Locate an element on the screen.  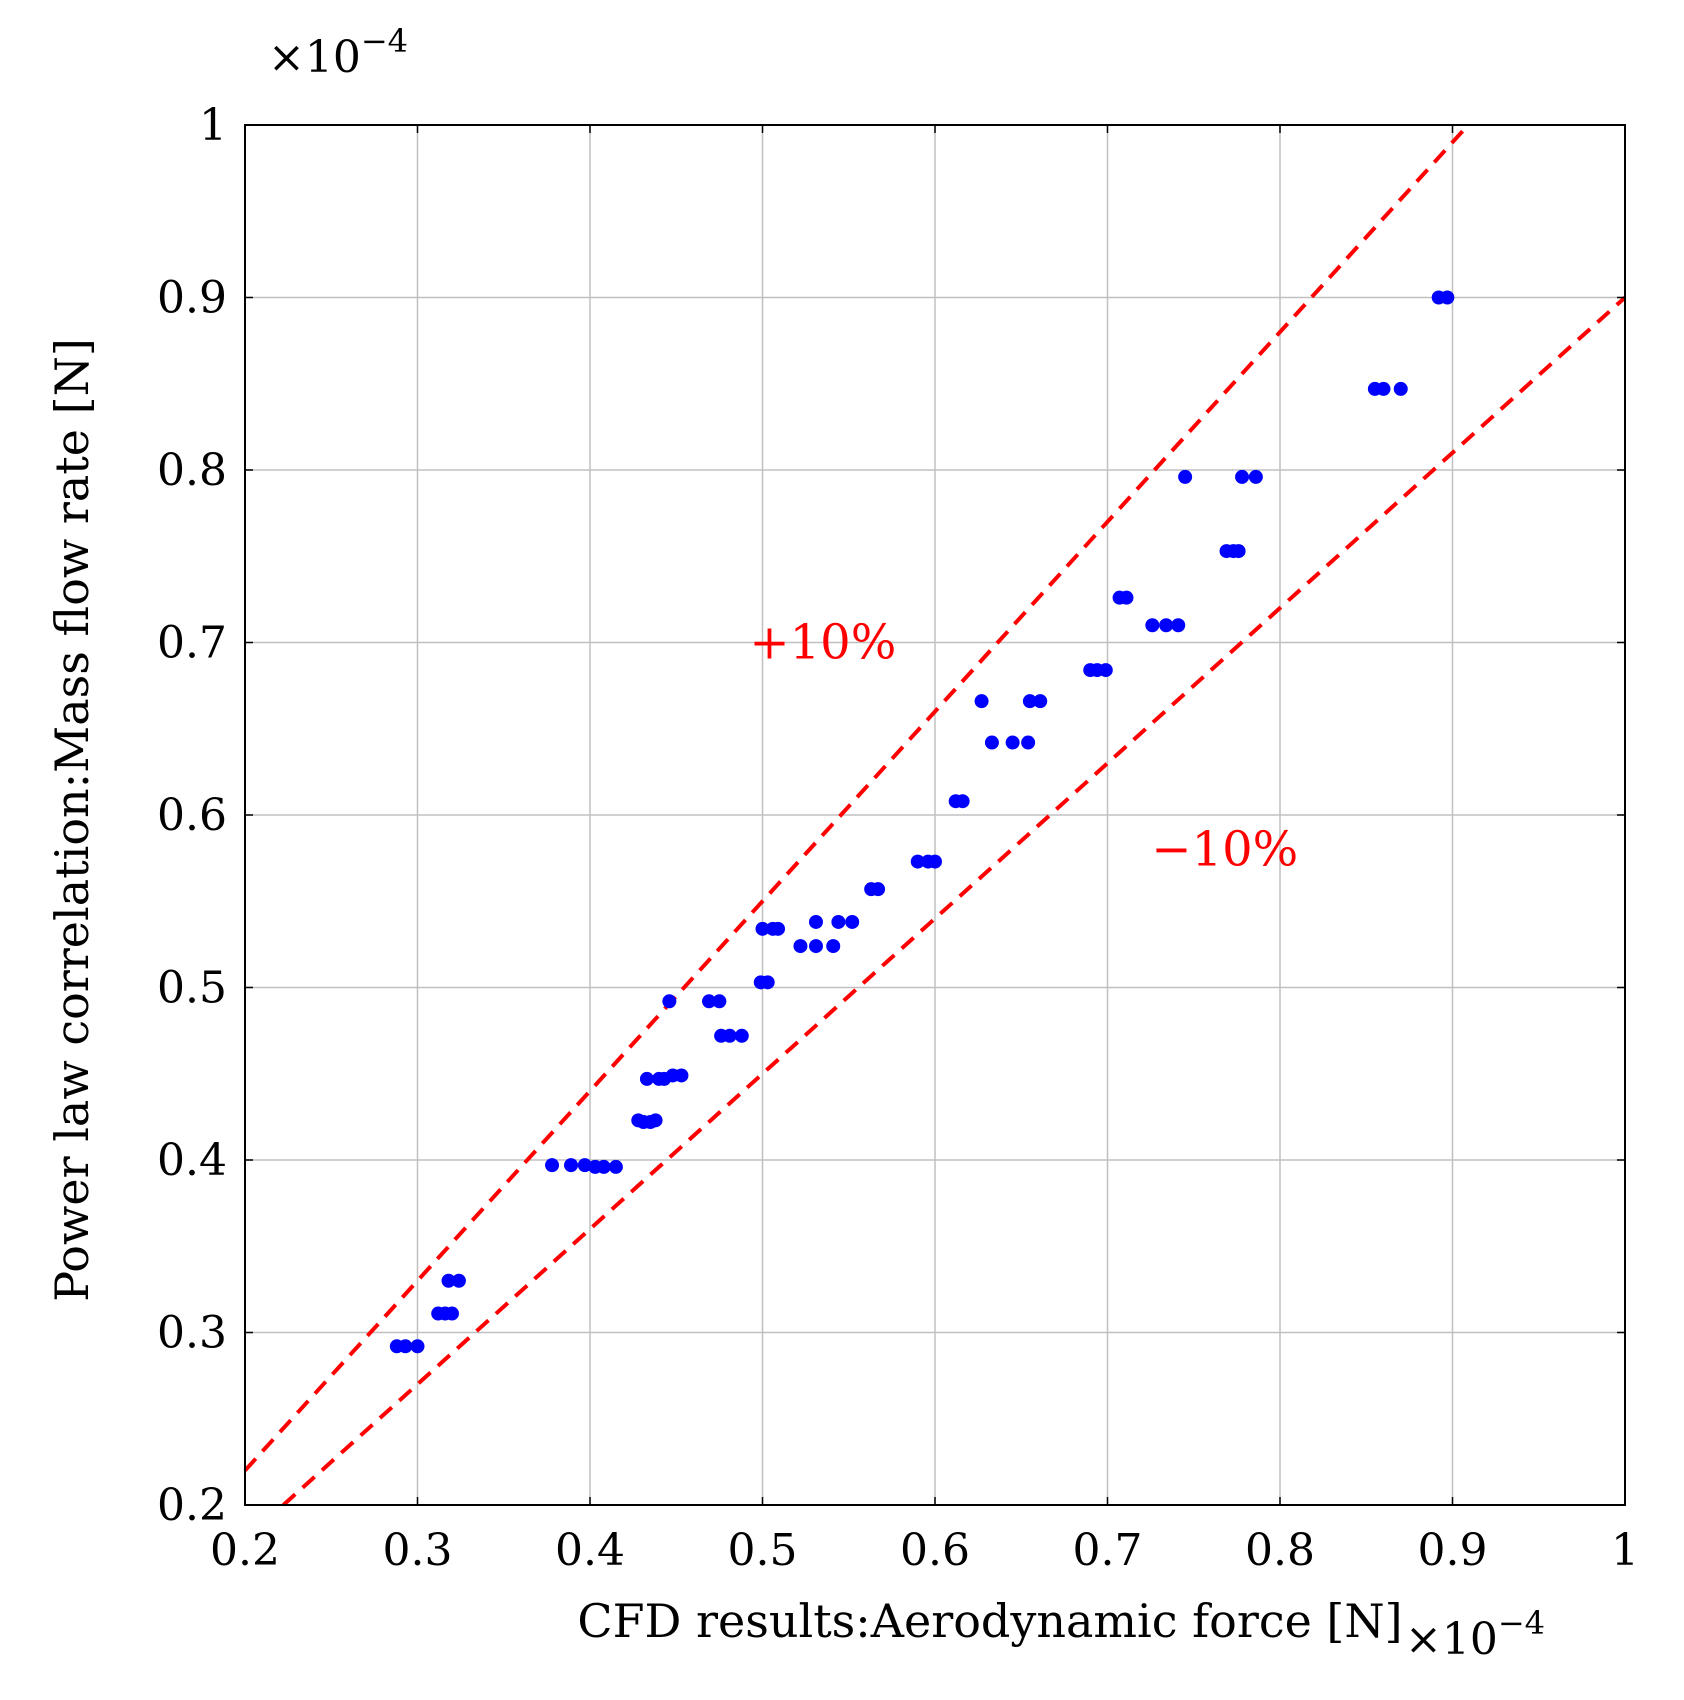
y-tick-label: 0.2 is located at coordinates (192, 1505).